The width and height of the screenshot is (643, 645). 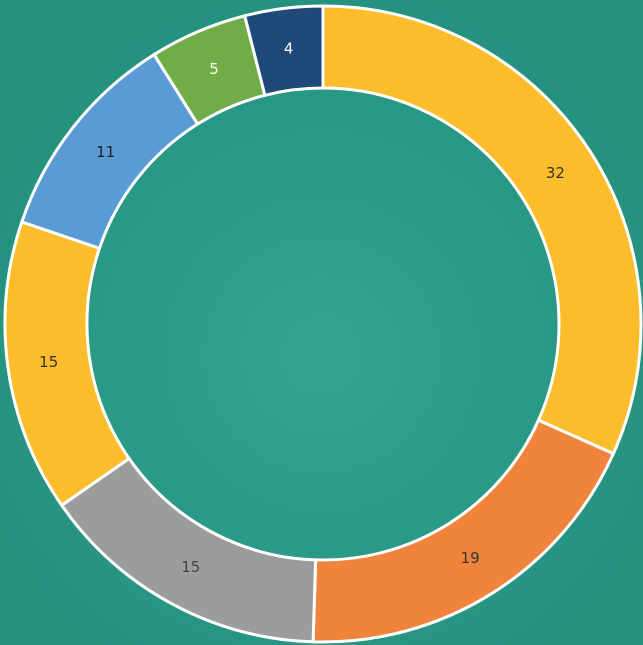 I want to click on data-label: 11, so click(x=105, y=152).